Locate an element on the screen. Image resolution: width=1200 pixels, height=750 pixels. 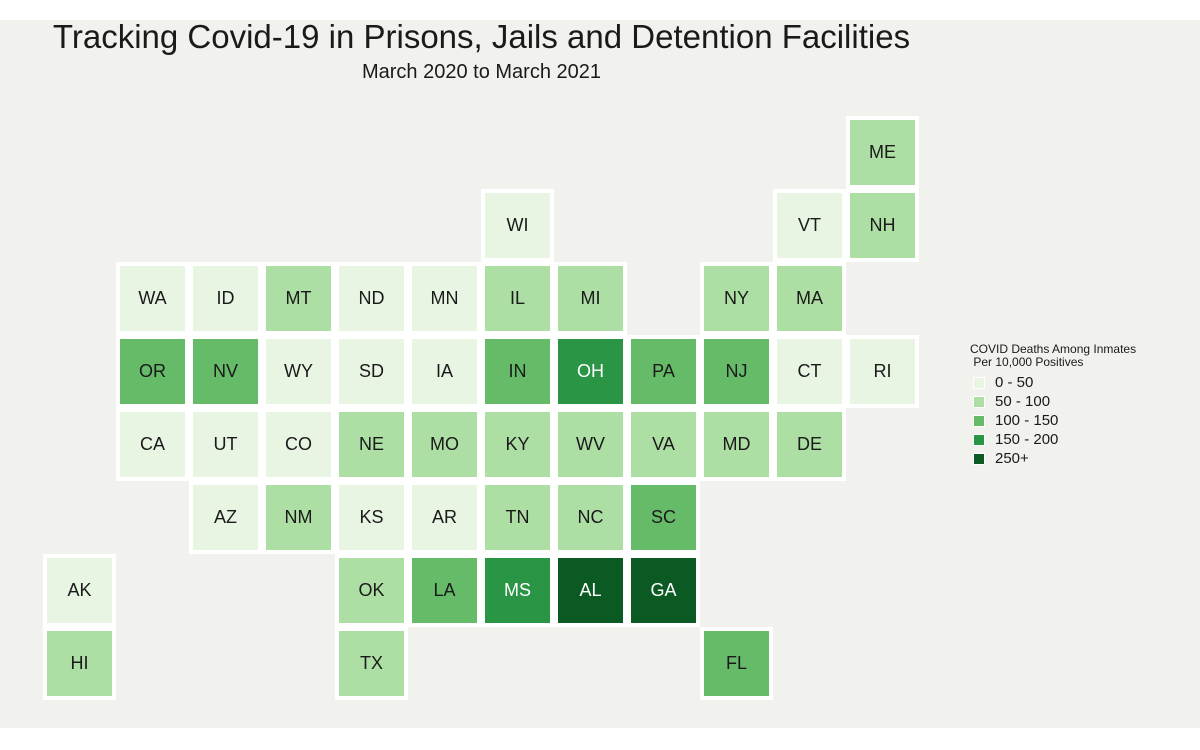
state-tile-wi: WI is located at coordinates (517, 225).